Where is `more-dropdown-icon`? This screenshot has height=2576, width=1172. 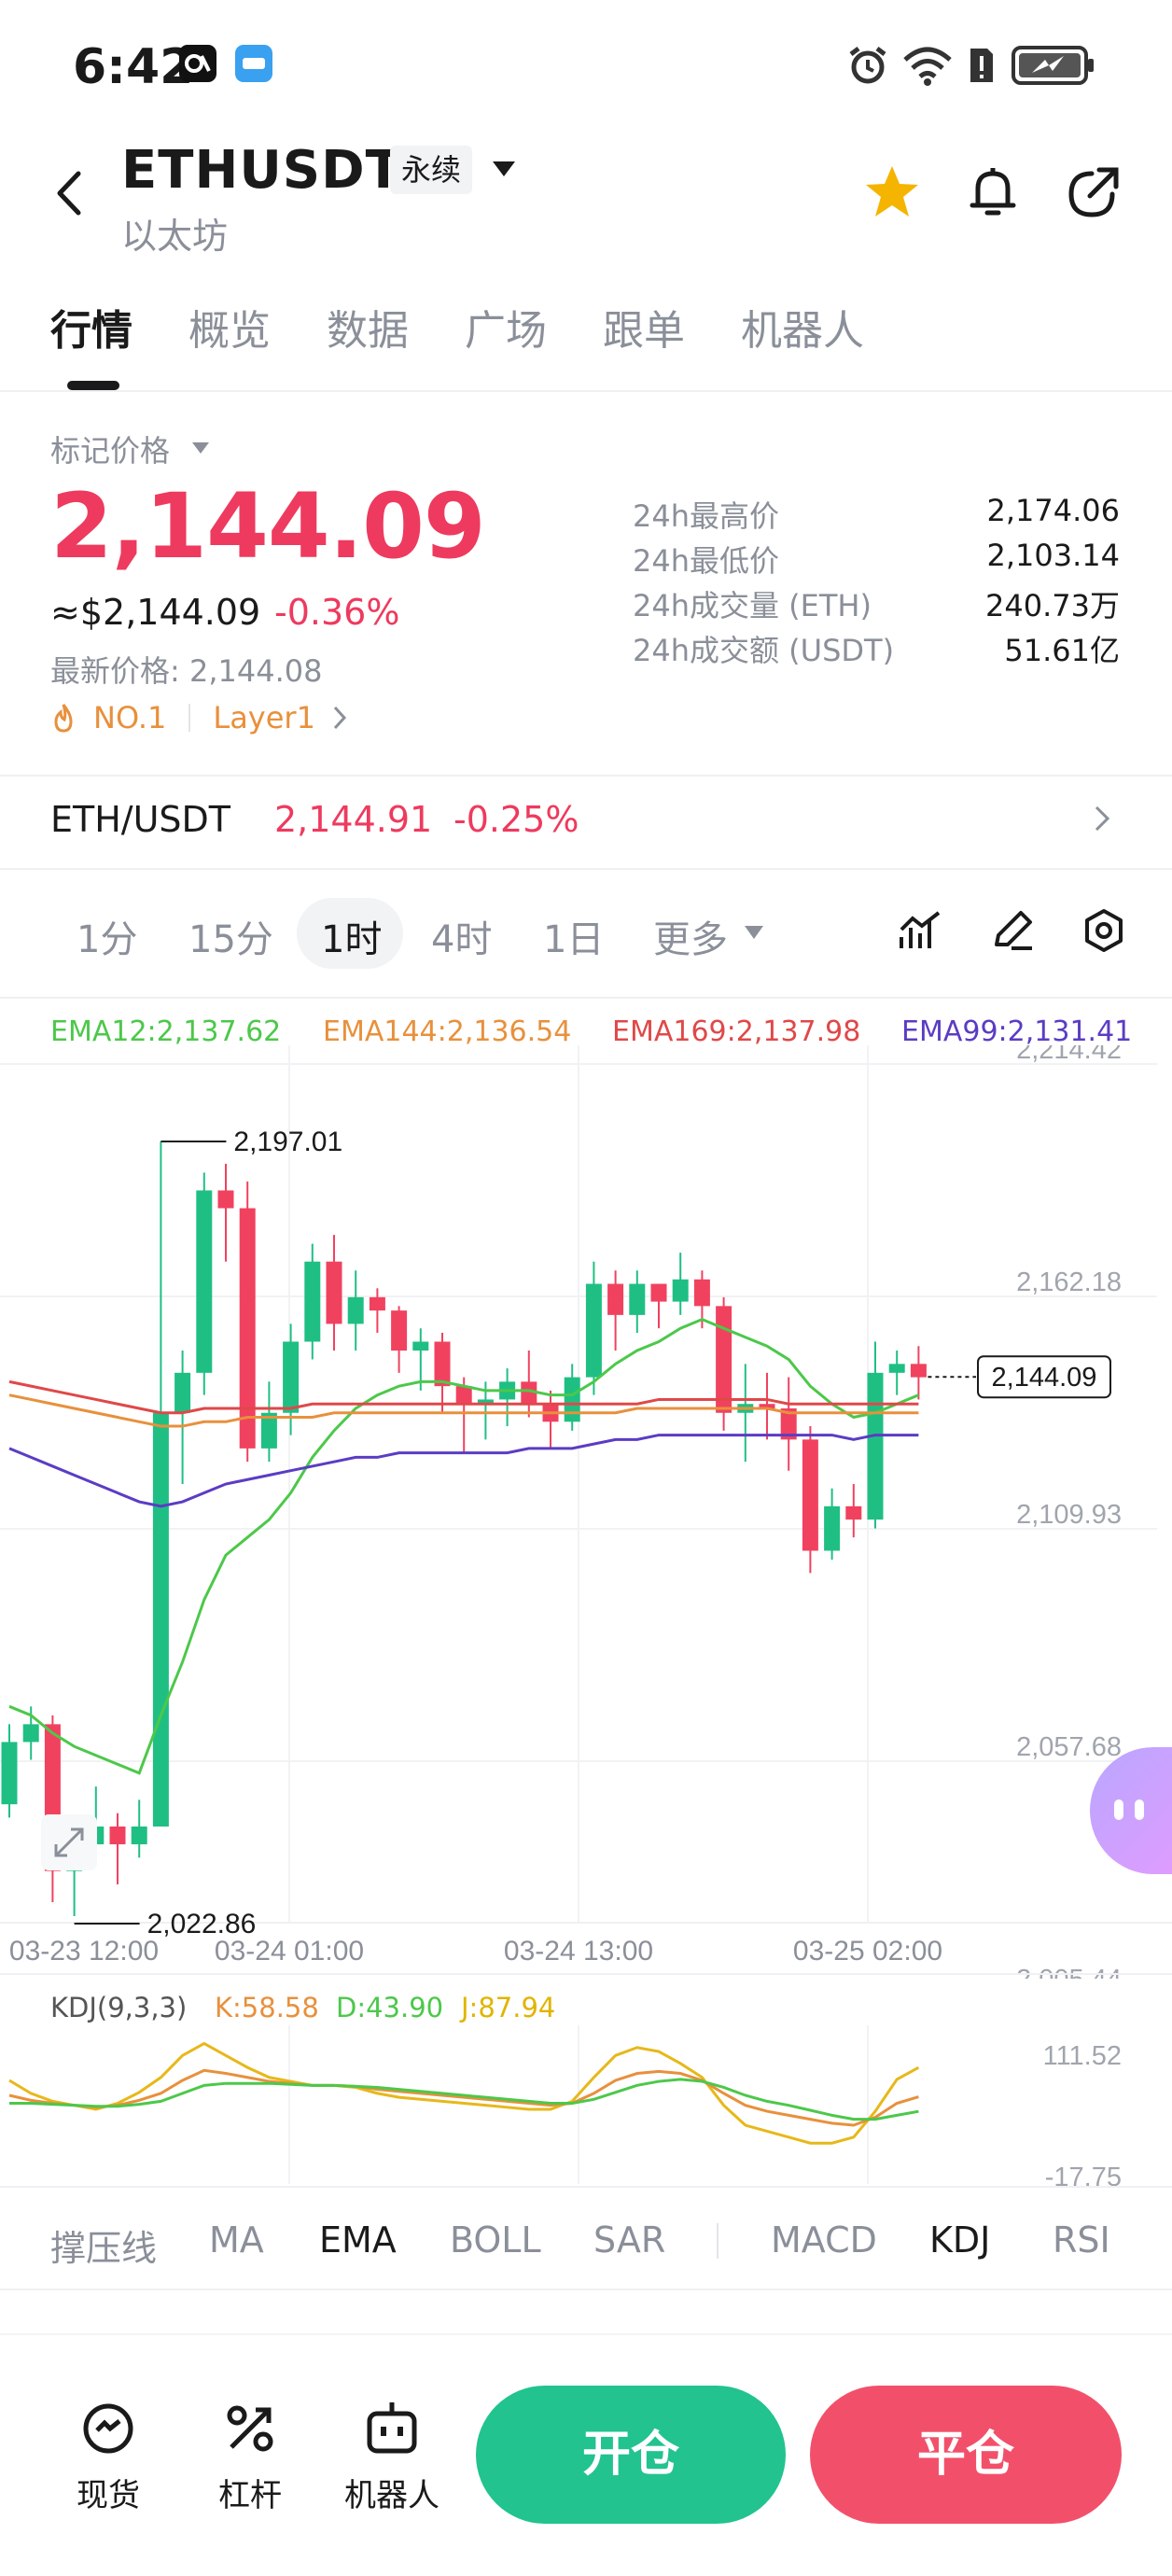
more-dropdown-icon is located at coordinates (754, 932).